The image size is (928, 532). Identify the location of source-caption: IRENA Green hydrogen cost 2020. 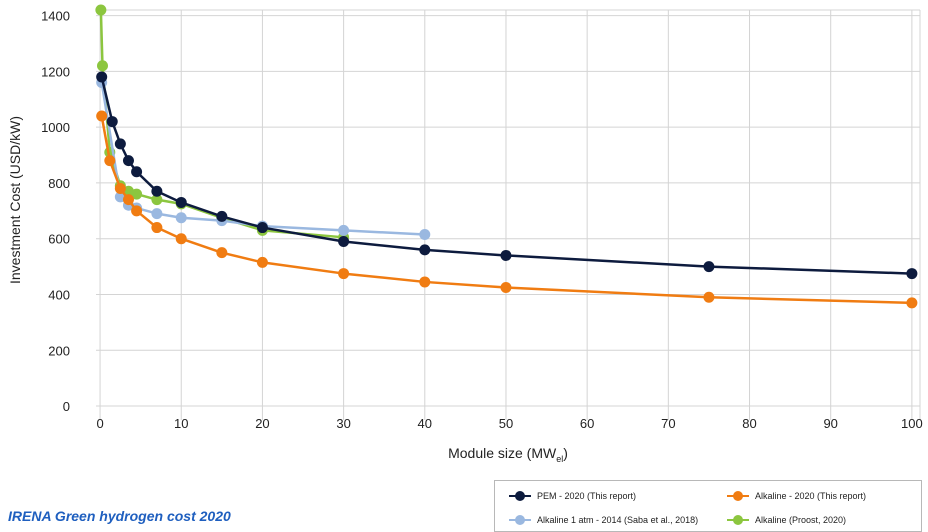
(119, 516).